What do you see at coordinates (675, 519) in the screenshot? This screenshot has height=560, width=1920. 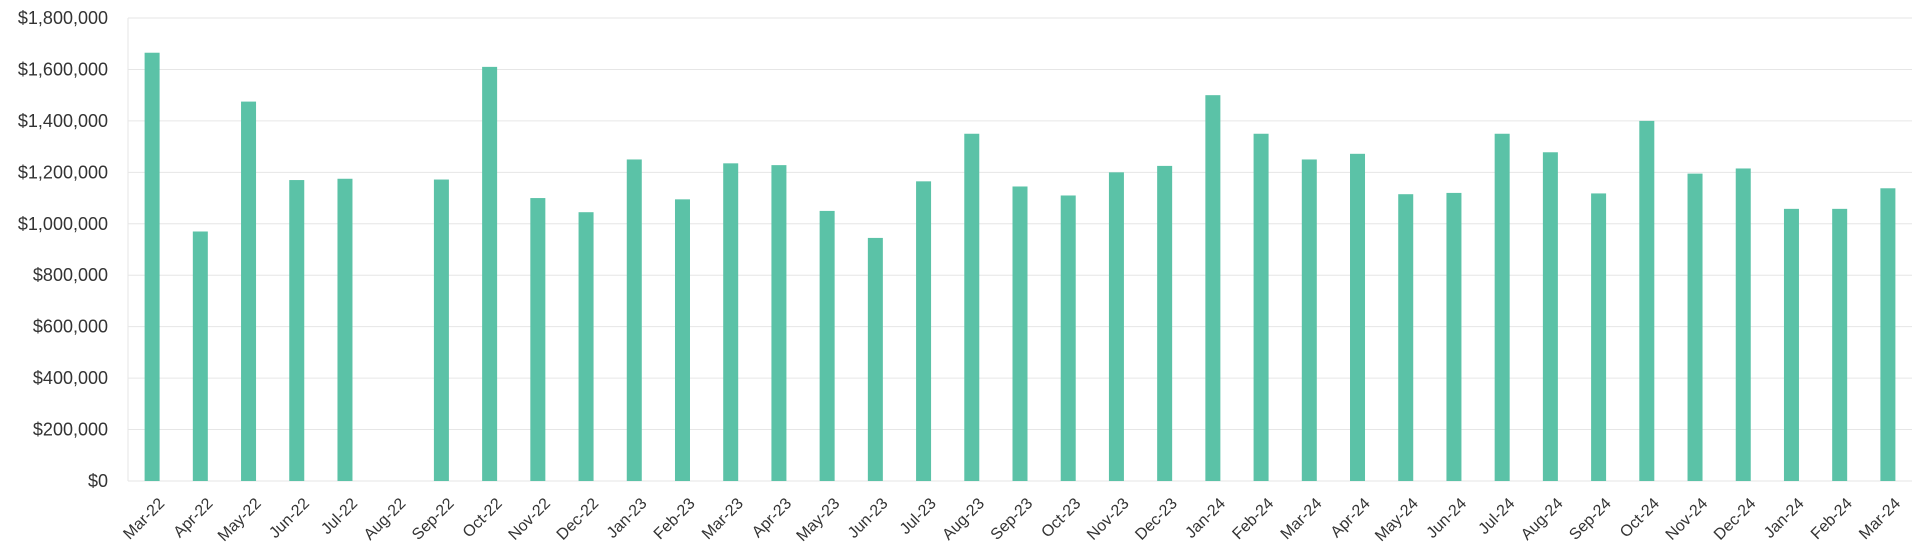 I see `x-tick-label: Feb-23` at bounding box center [675, 519].